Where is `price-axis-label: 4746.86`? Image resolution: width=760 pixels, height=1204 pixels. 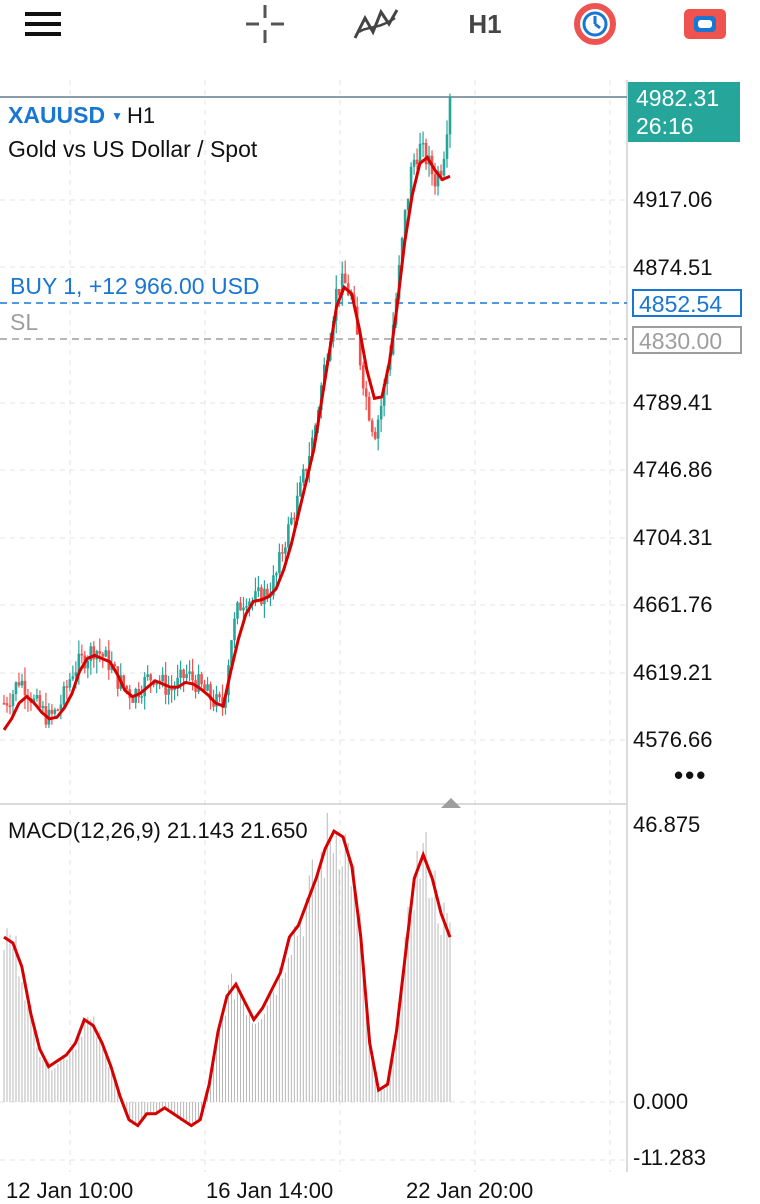 price-axis-label: 4746.86 is located at coordinates (673, 469).